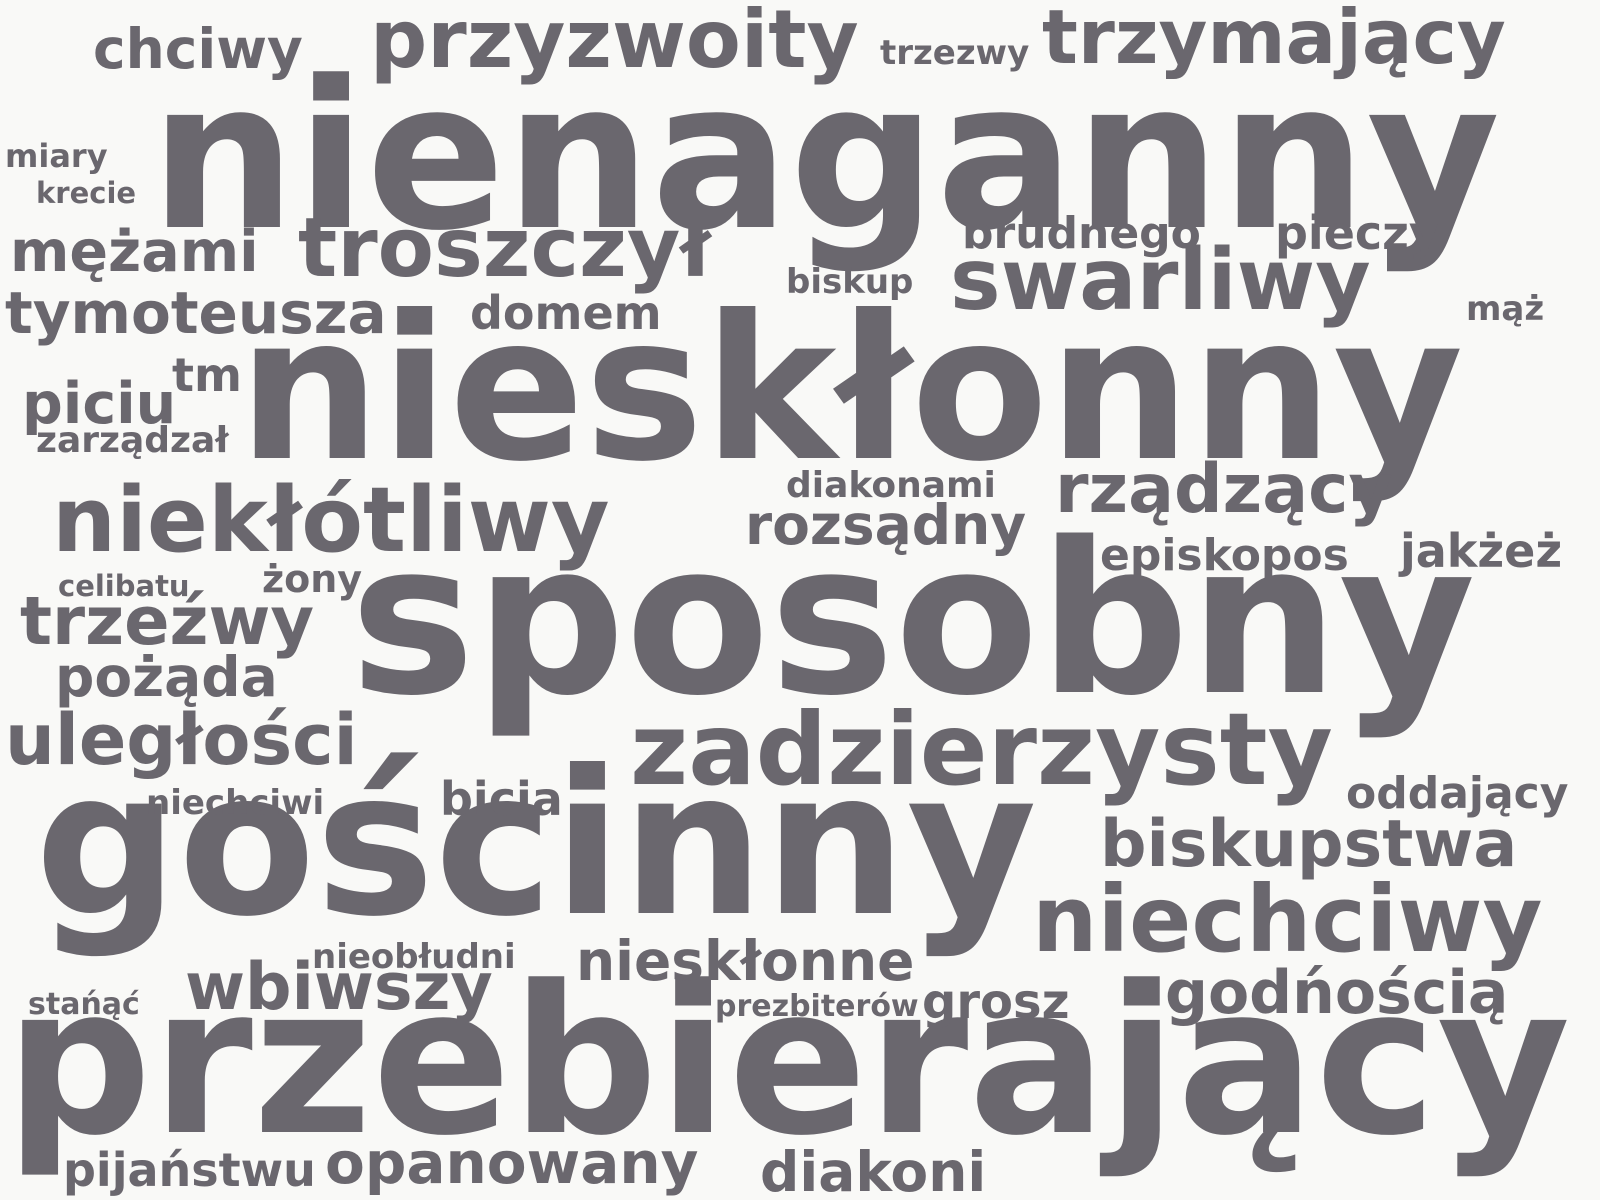 Image resolution: width=1600 pixels, height=1200 pixels. What do you see at coordinates (124, 586) in the screenshot?
I see `word-celibatu: celibatu` at bounding box center [124, 586].